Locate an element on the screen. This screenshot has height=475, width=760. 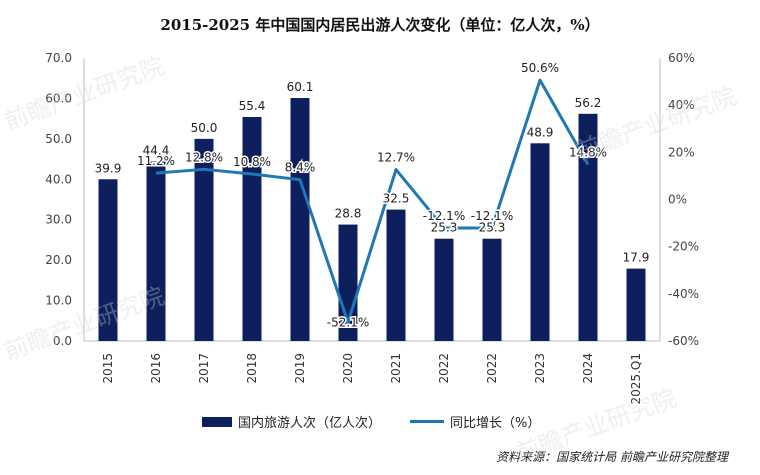
growth-value-label: 12.7% is located at coordinates (396, 158).